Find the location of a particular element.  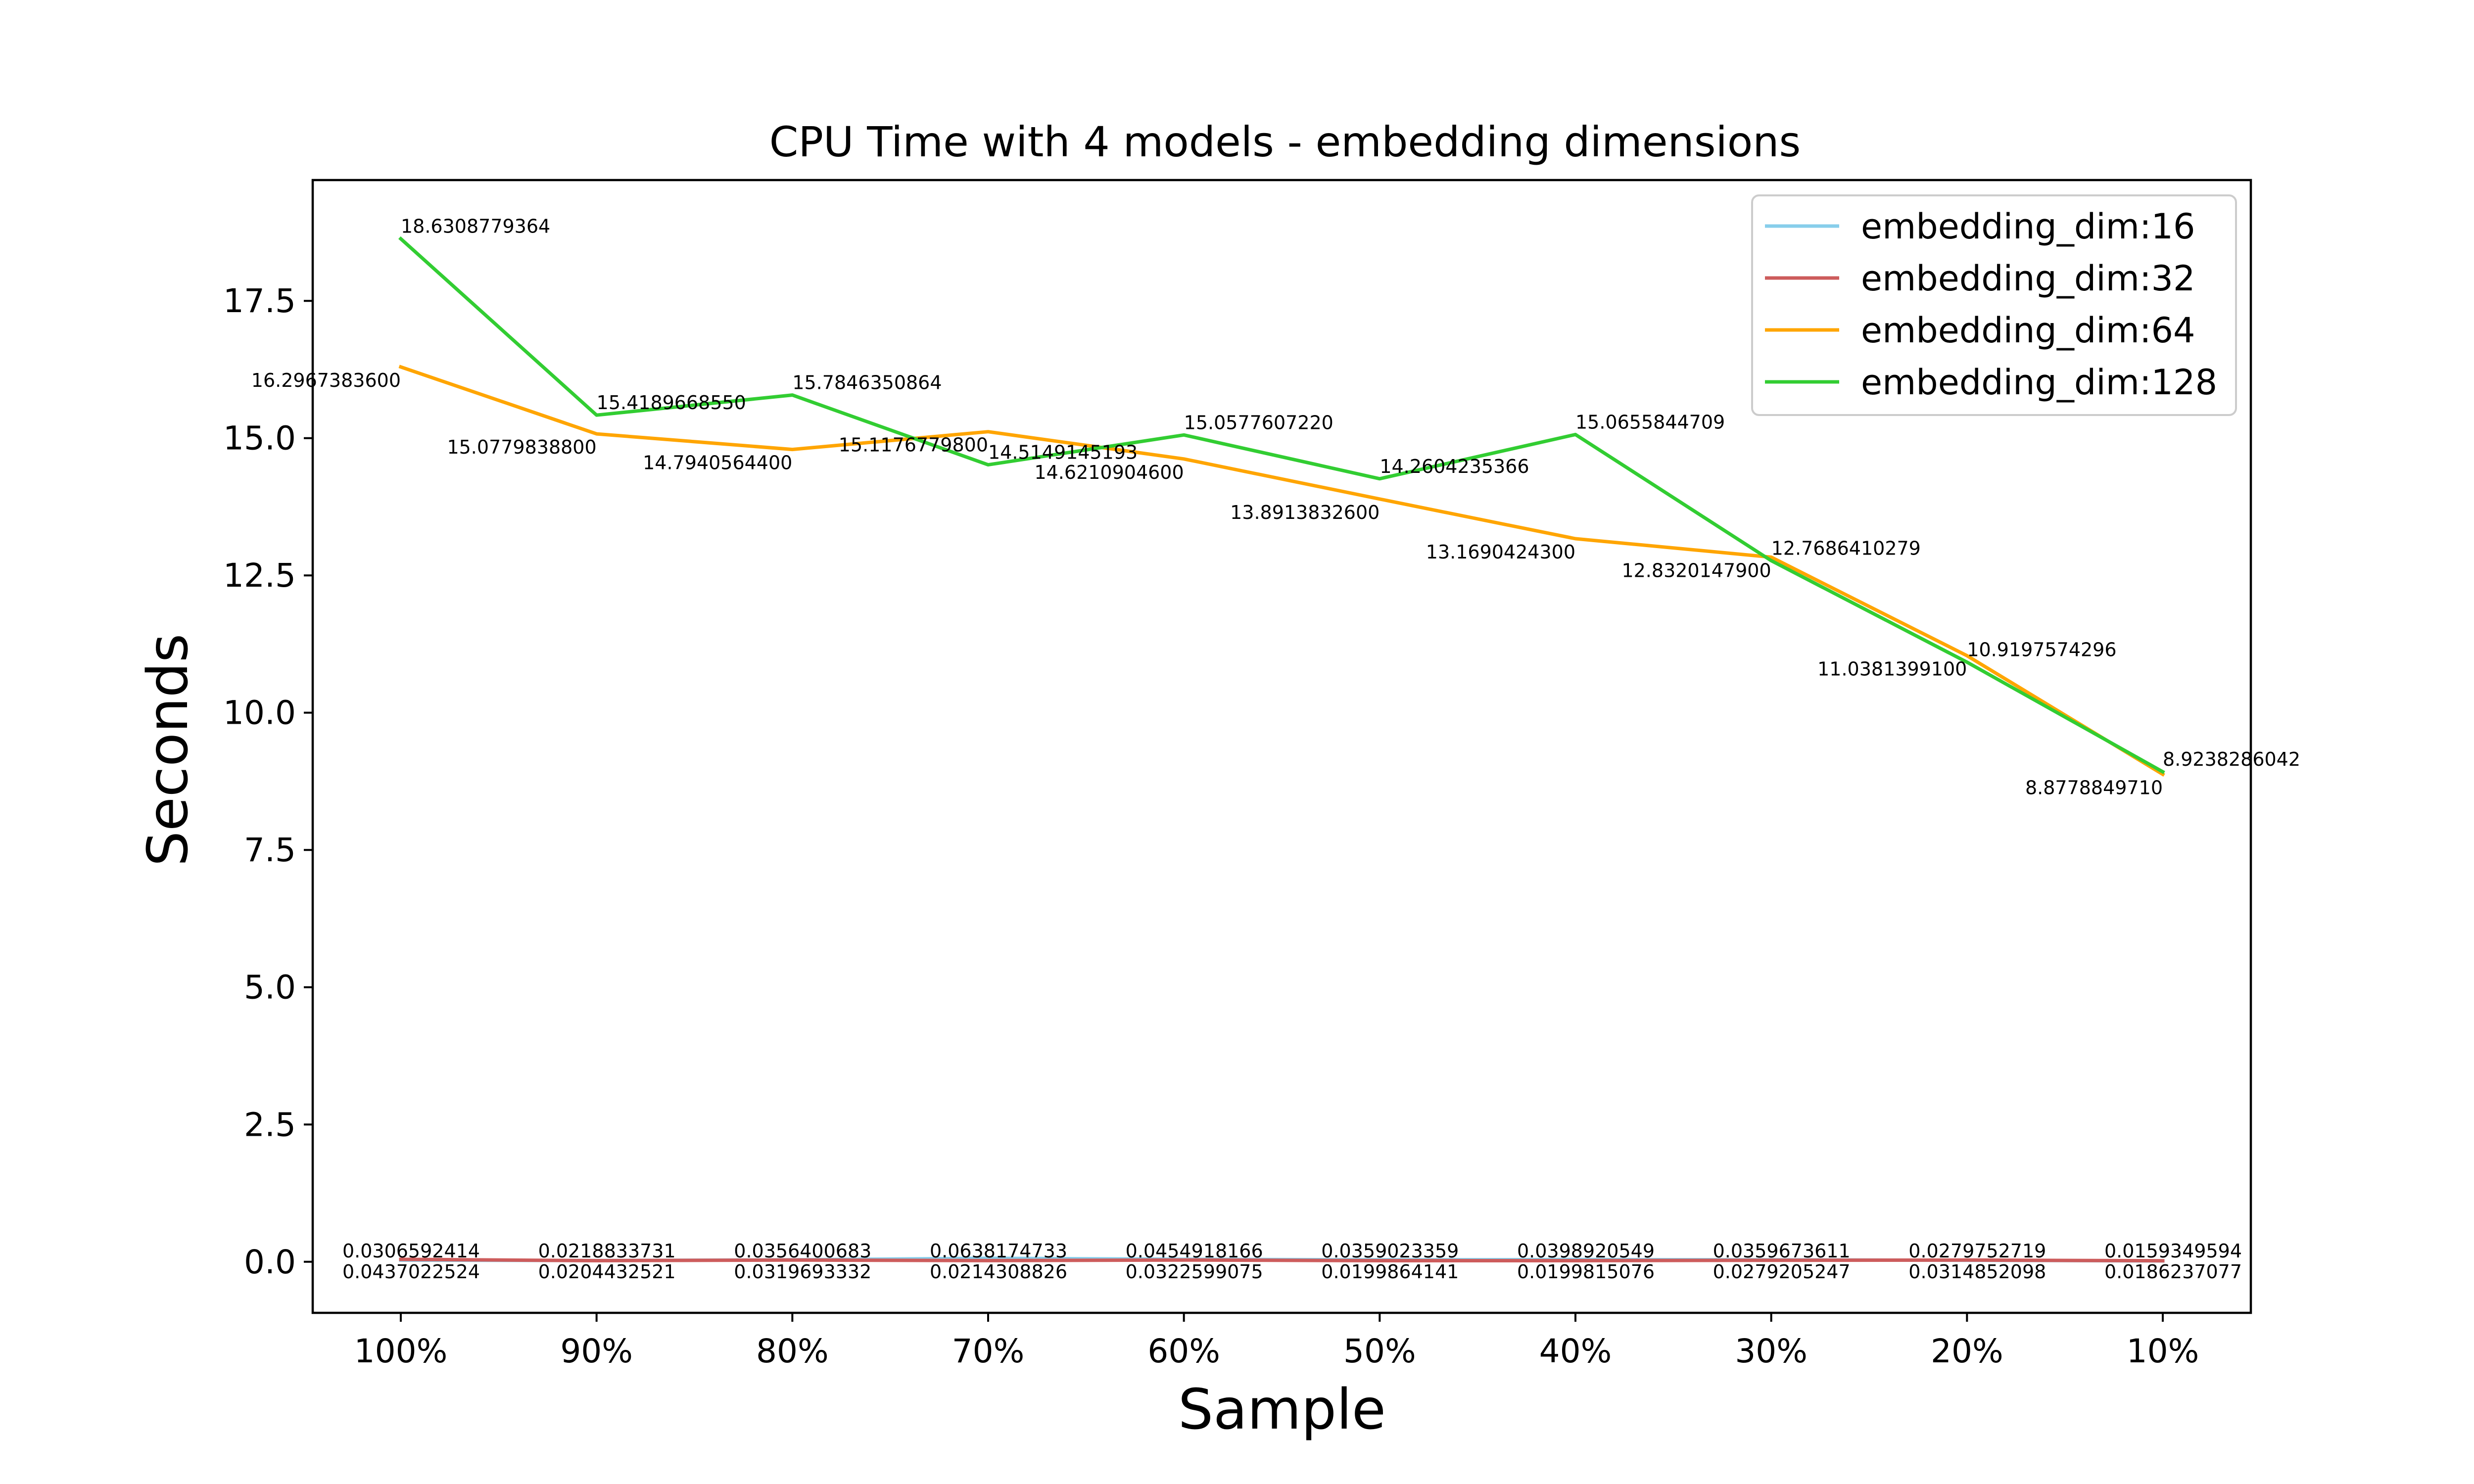

data-label: 0.0279205247 is located at coordinates (1782, 1272).